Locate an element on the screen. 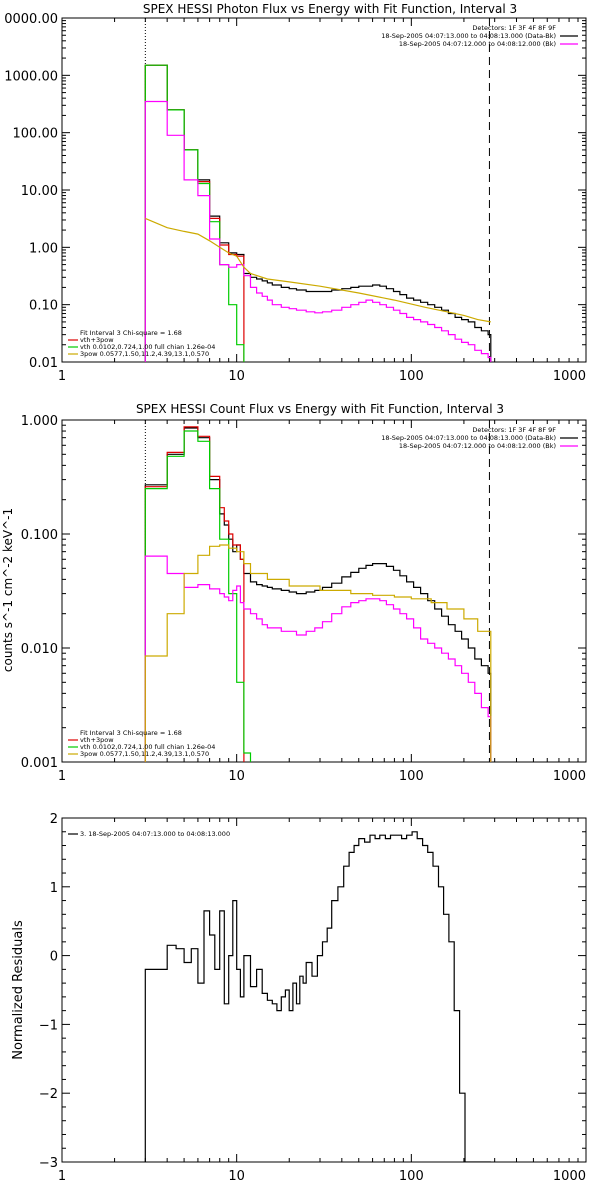  y-tick-label: 0.10 is located at coordinates (43, 306).